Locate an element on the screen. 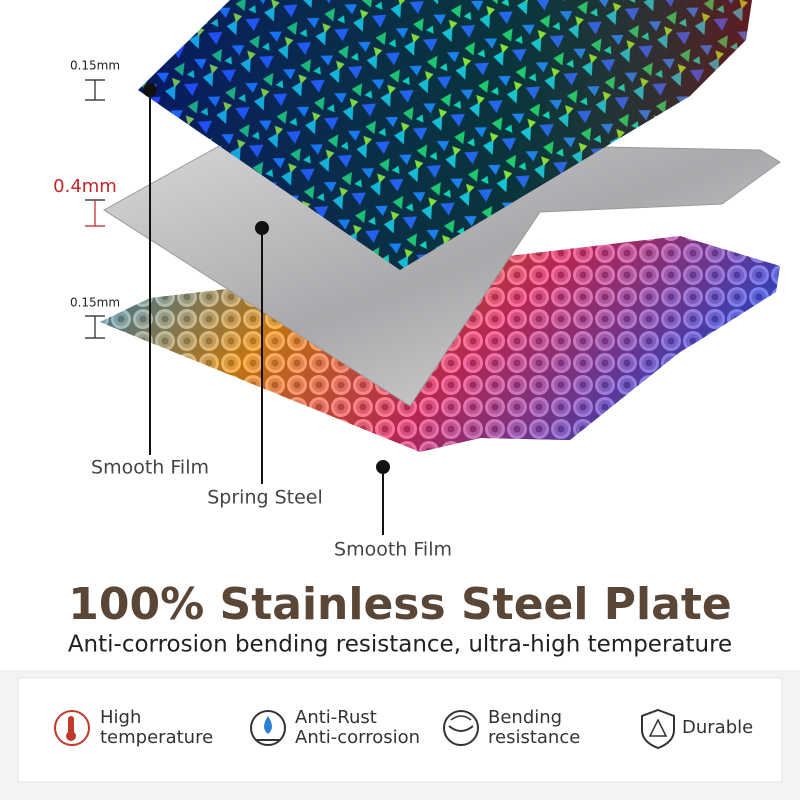  thickness-label: 0.4mm is located at coordinates (85, 186).